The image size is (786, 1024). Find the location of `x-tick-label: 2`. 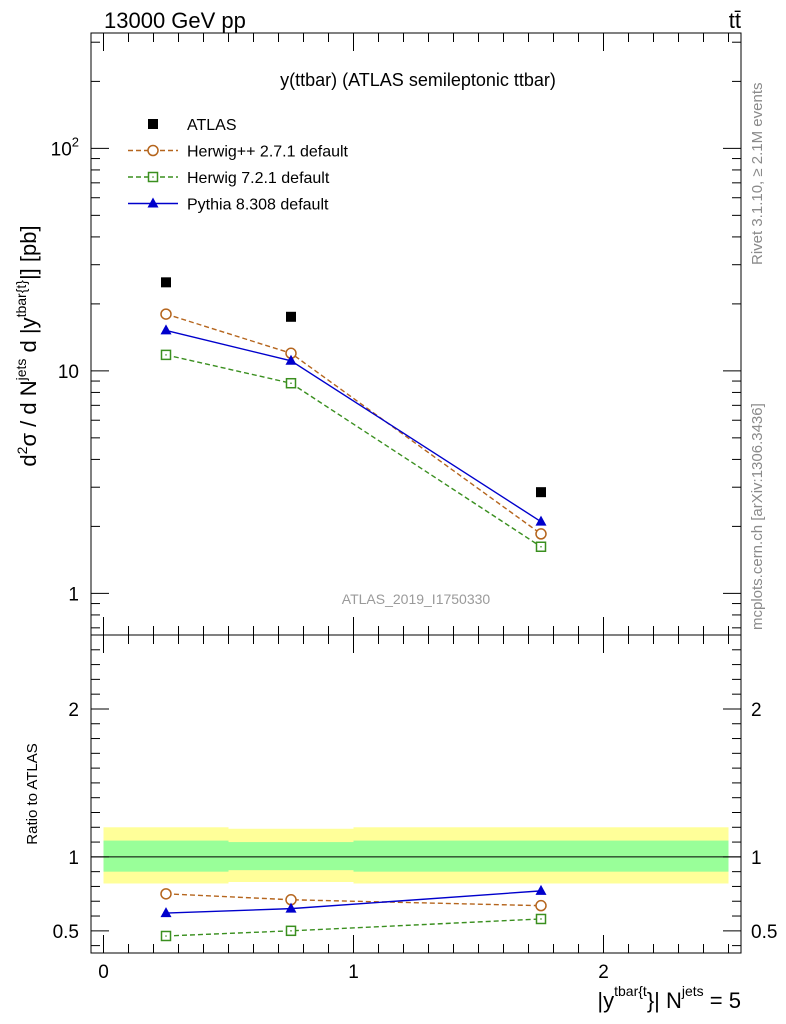

x-tick-label: 2 is located at coordinates (603, 972).